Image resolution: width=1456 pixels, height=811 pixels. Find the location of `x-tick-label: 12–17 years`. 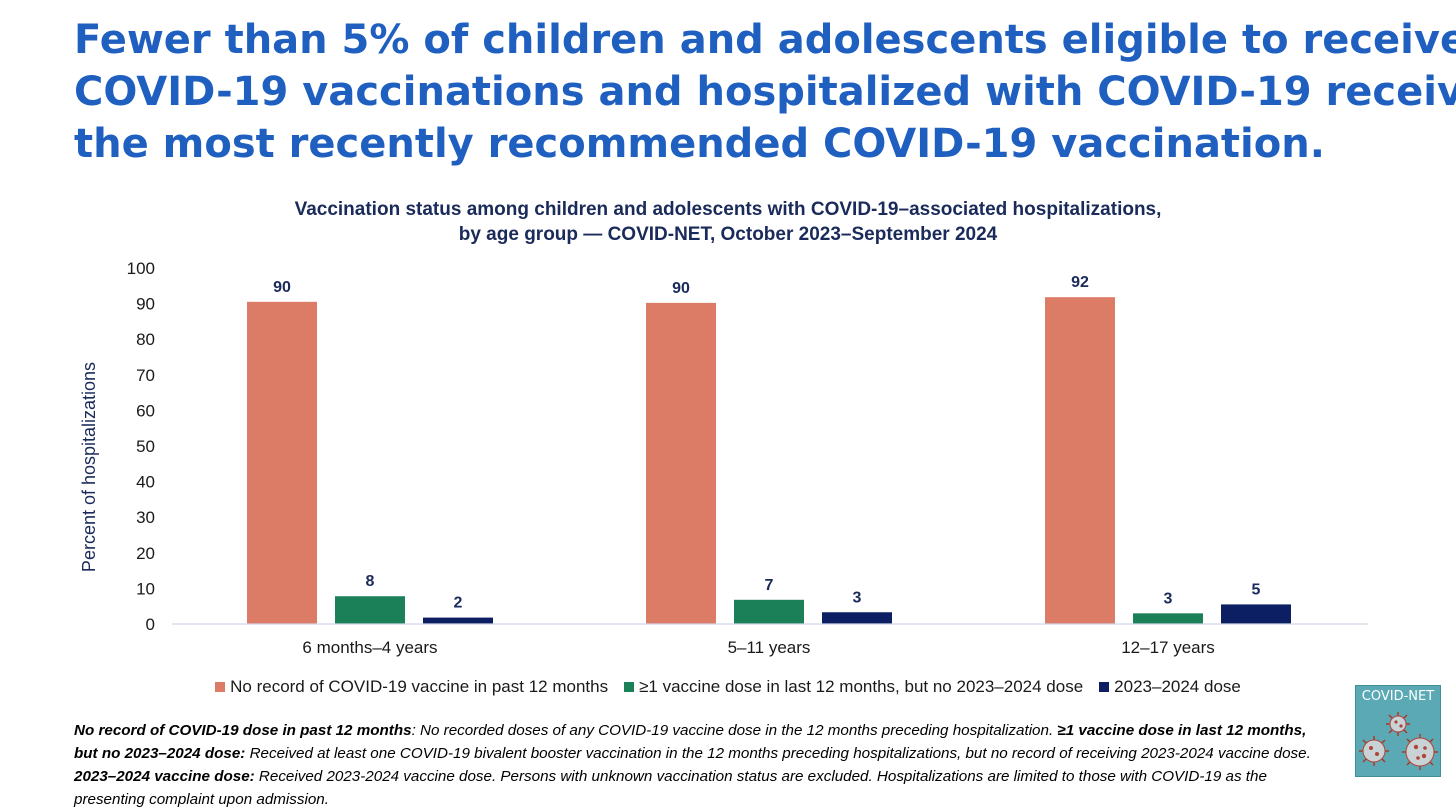

x-tick-label: 12–17 years is located at coordinates (1168, 647).